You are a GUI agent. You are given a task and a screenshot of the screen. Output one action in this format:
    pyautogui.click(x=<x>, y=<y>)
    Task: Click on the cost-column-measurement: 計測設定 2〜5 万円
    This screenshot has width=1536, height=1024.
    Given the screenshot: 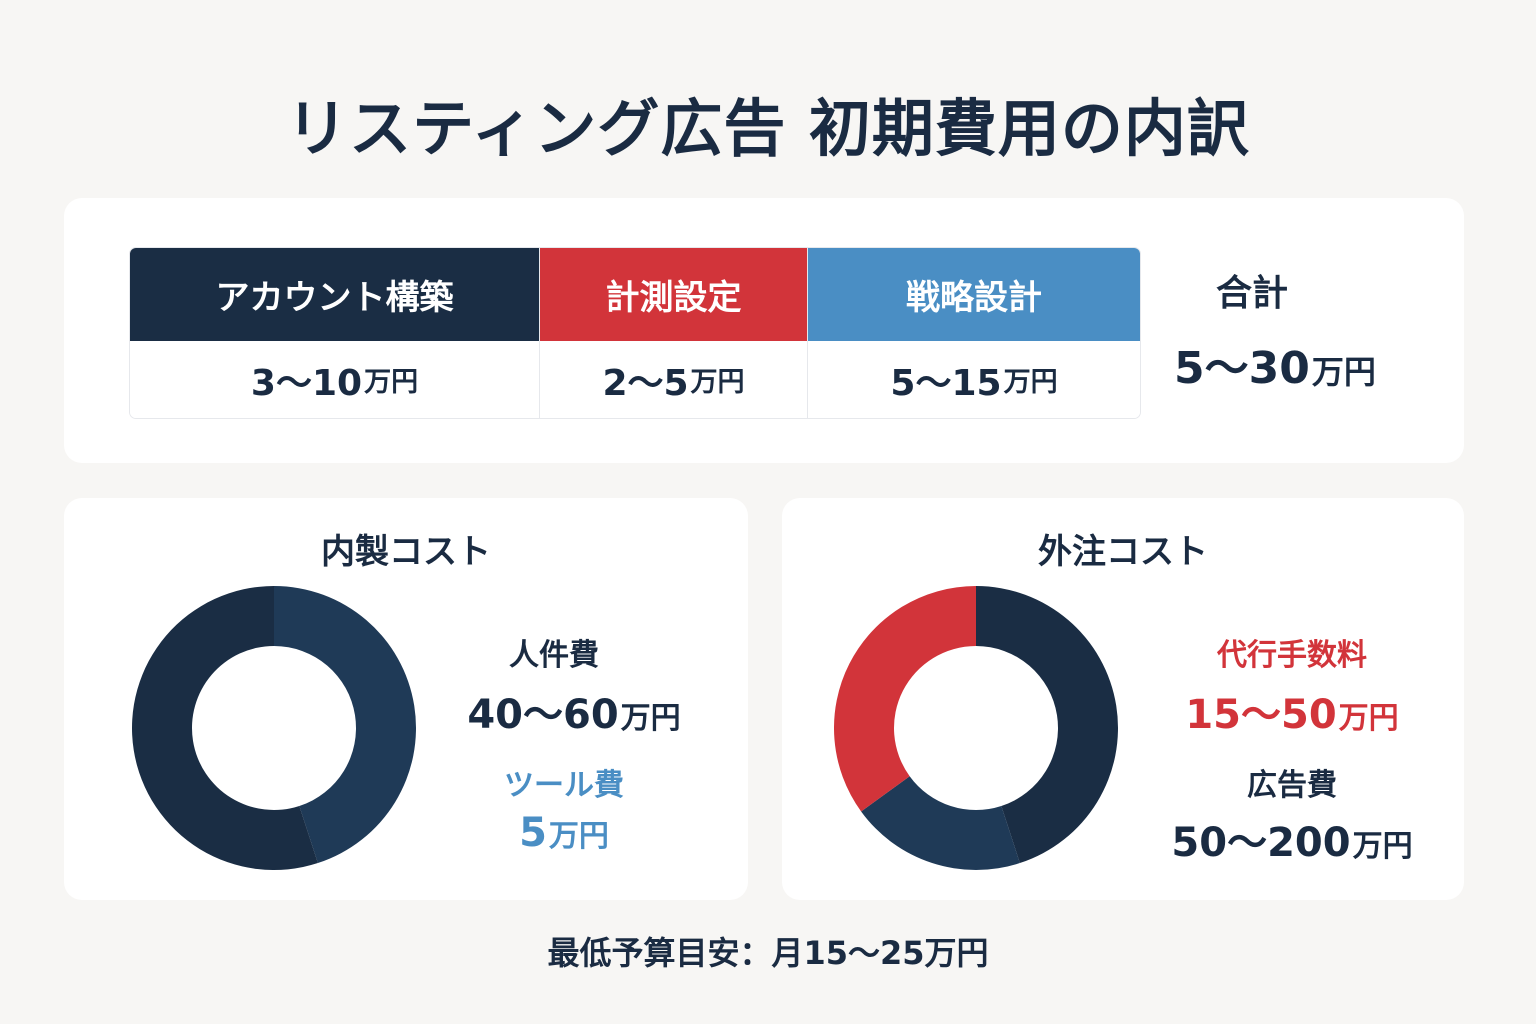 What is the action you would take?
    pyautogui.click(x=674, y=333)
    